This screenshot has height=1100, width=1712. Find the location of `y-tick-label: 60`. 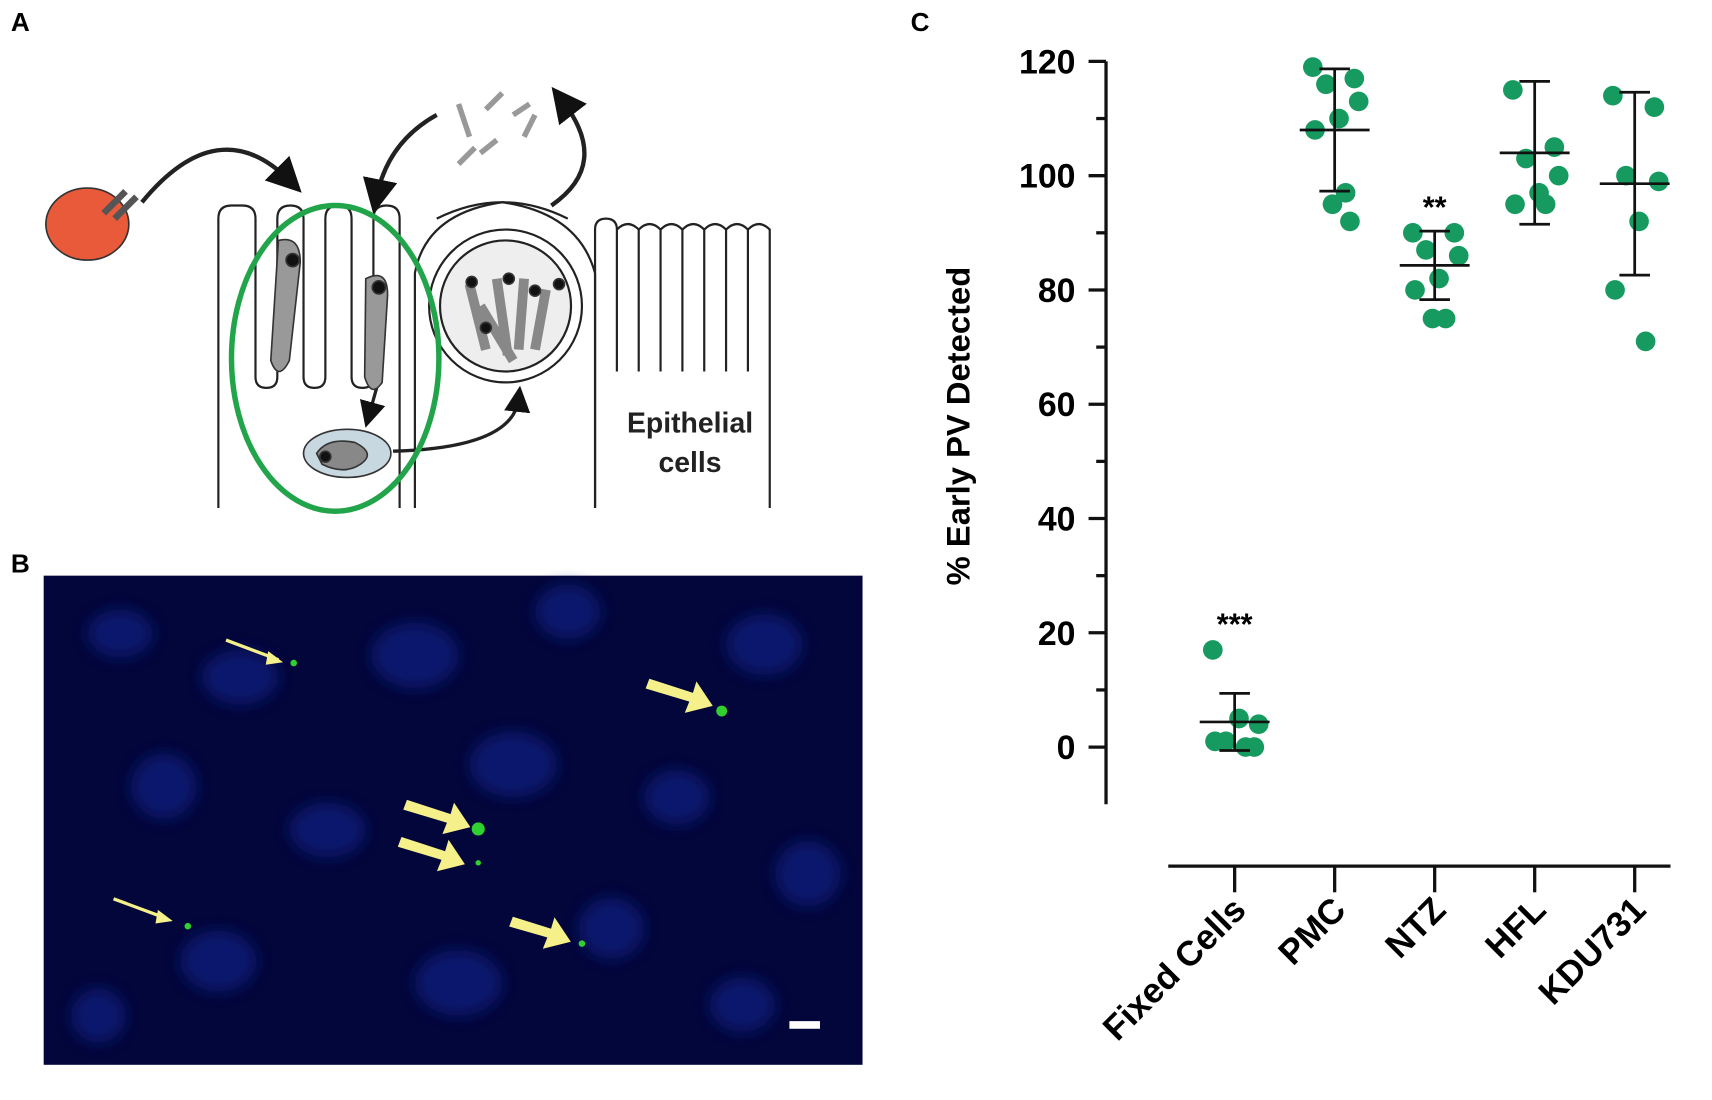

y-tick-label: 60 is located at coordinates (1057, 405).